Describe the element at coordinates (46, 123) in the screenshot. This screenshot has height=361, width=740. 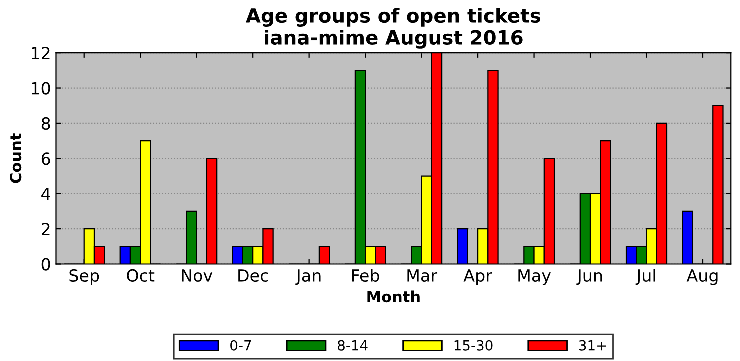
I see `y-tick-label: 8` at that location.